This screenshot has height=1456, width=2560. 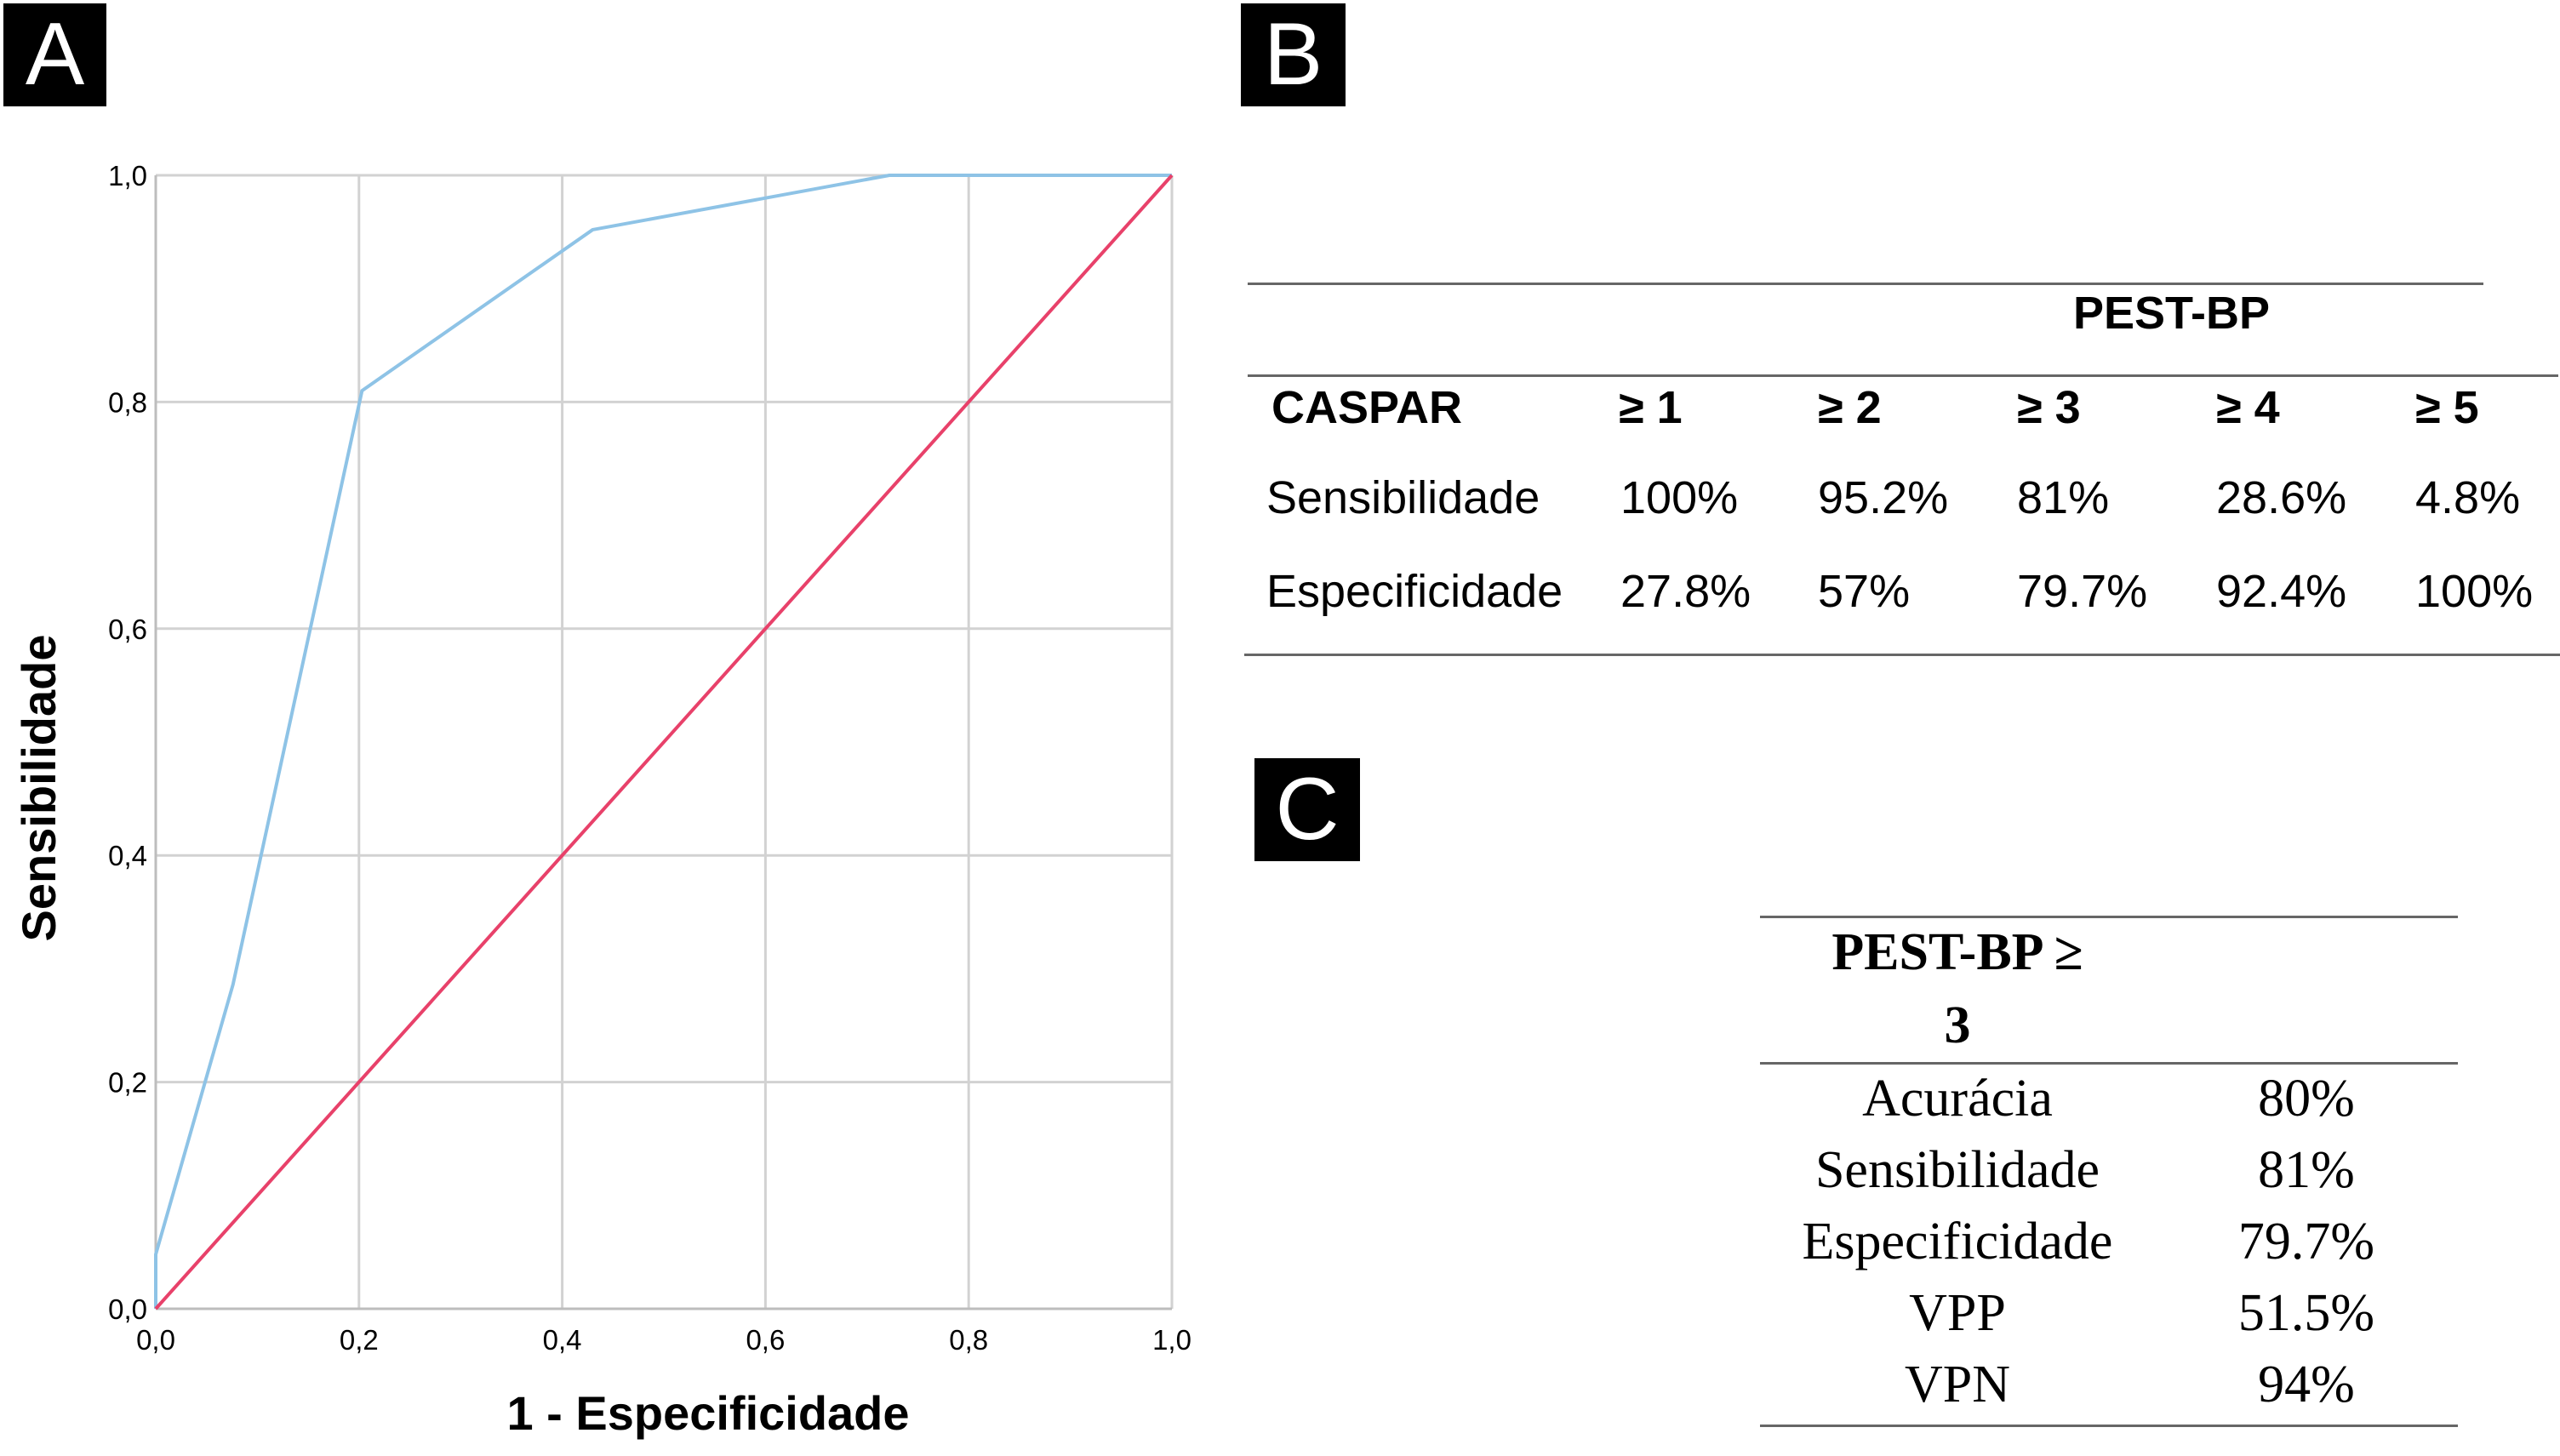 What do you see at coordinates (2307, 1170) in the screenshot?
I see `table-c-cell: 81%` at bounding box center [2307, 1170].